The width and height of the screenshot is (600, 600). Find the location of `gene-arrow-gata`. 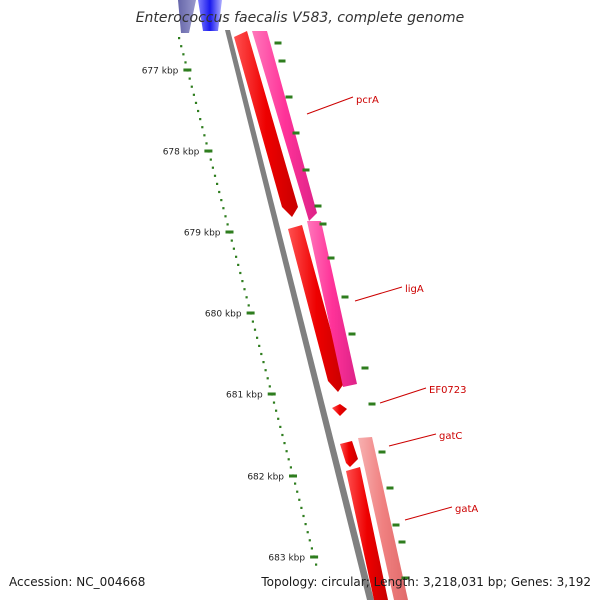

gene-arrow-gata is located at coordinates (383, 518).